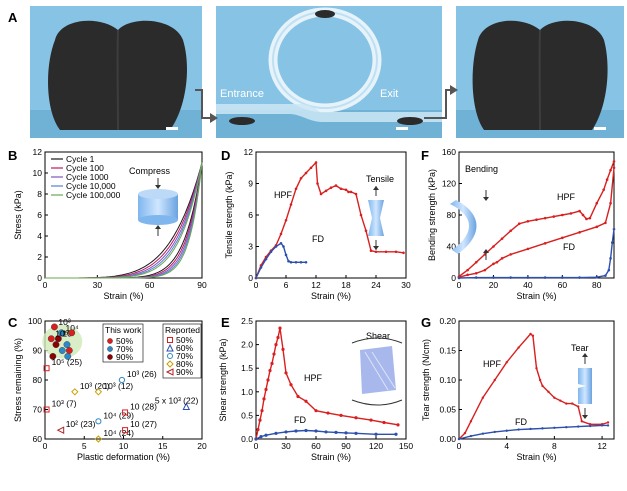 The height and width of the screenshot is (491, 627). Describe the element at coordinates (124, 220) in the screenshot. I see `series-line-unloading` at that location.